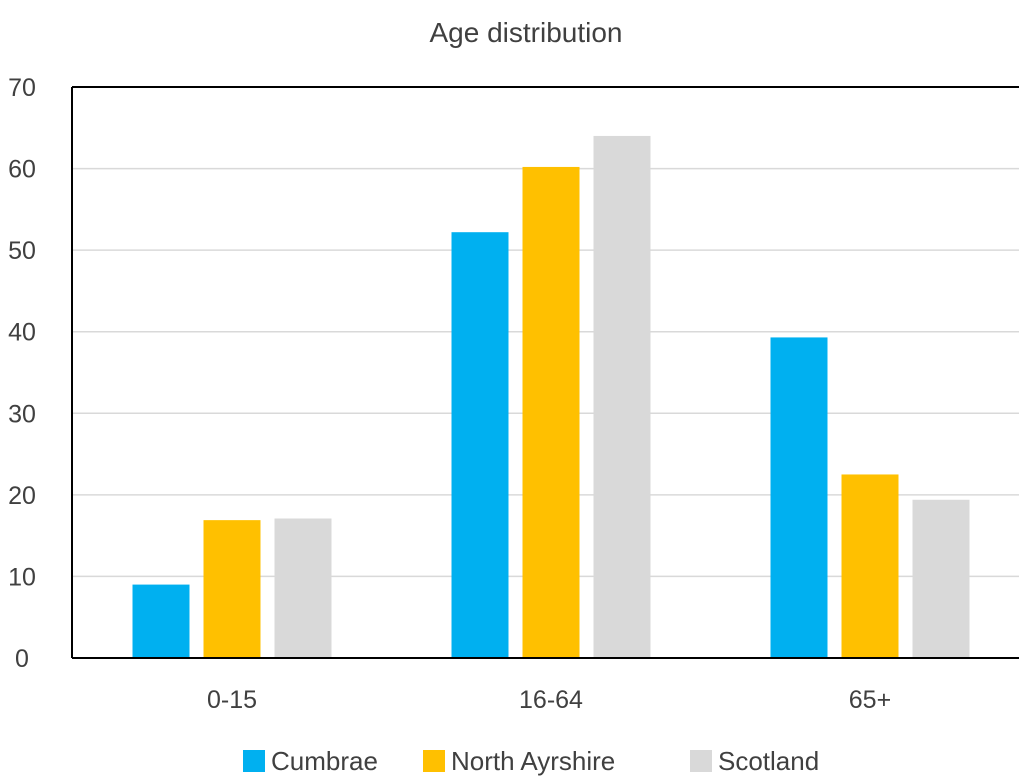 Image resolution: width=1019 pixels, height=781 pixels. I want to click on bar-cumbrae-65+, so click(799, 497).